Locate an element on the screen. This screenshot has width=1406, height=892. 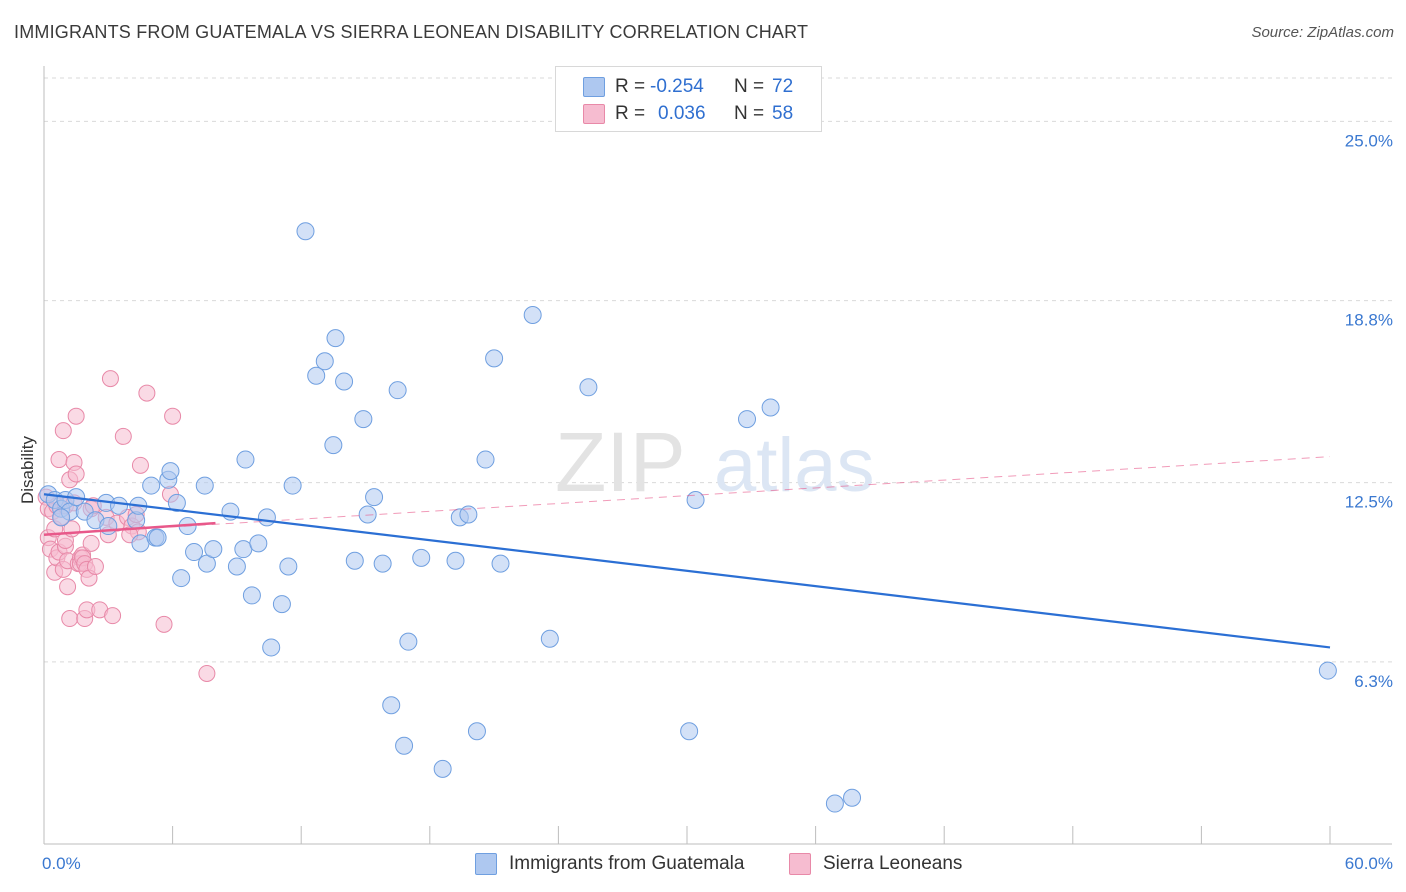
legend-n-value: 72 is located at coordinates (783, 86).